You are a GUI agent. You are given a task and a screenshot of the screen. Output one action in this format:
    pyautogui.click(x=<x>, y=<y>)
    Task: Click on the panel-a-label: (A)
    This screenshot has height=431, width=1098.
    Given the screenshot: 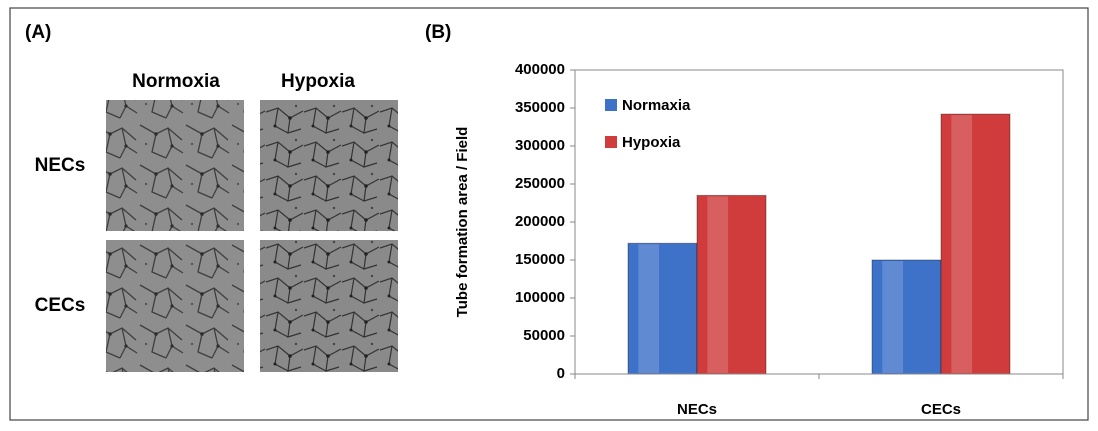 What is the action you would take?
    pyautogui.click(x=38, y=32)
    